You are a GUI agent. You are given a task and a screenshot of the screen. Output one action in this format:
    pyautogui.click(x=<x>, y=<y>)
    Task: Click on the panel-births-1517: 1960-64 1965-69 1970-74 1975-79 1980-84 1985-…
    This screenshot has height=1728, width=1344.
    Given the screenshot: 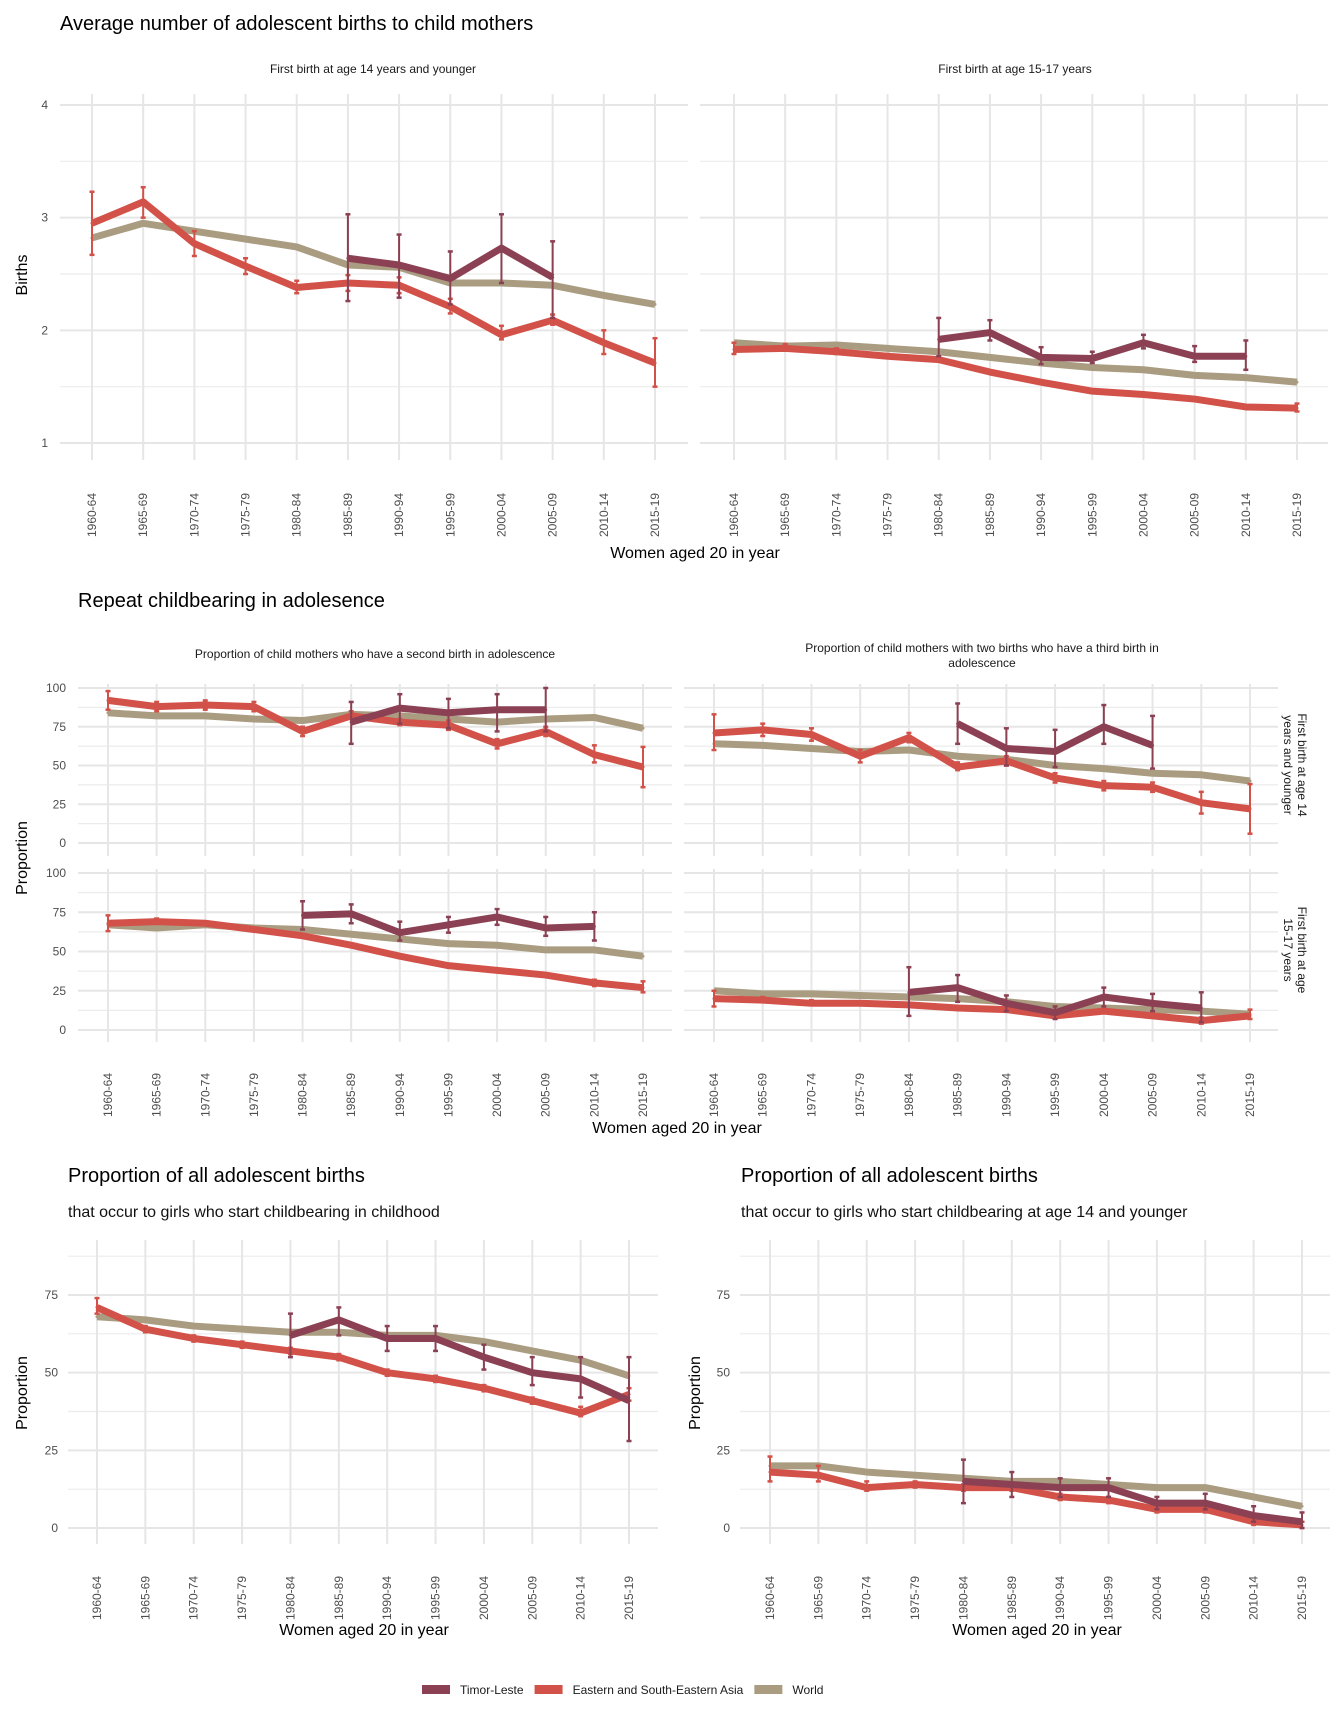 What is the action you would take?
    pyautogui.click(x=1014, y=315)
    